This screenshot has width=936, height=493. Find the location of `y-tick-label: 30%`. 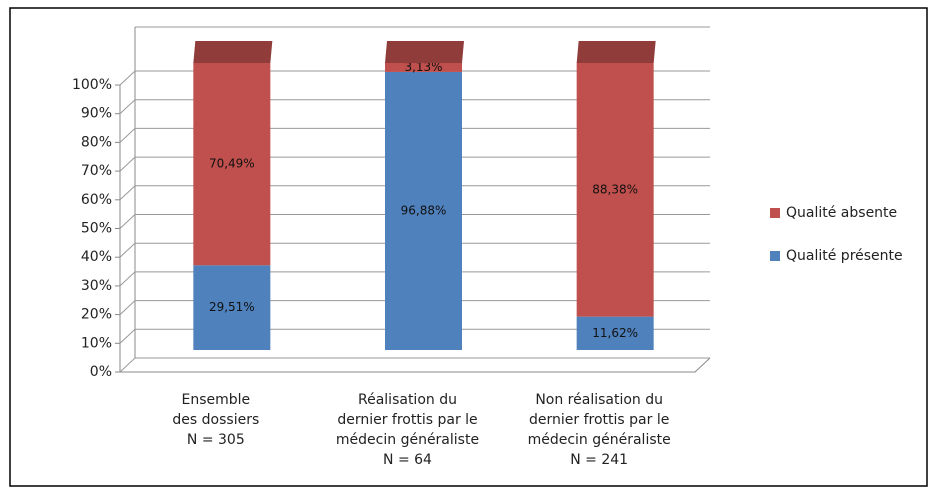

y-tick-label: 30% is located at coordinates (96, 286).